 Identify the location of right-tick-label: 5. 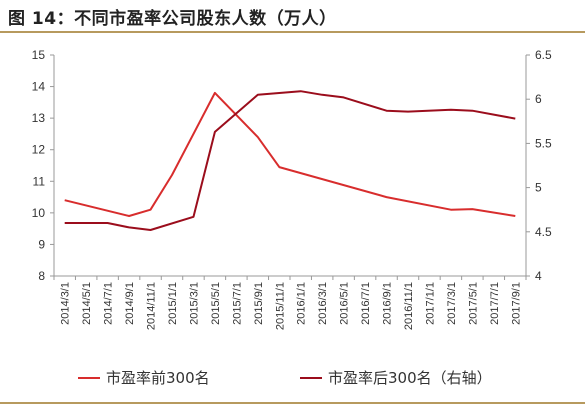
(538, 188).